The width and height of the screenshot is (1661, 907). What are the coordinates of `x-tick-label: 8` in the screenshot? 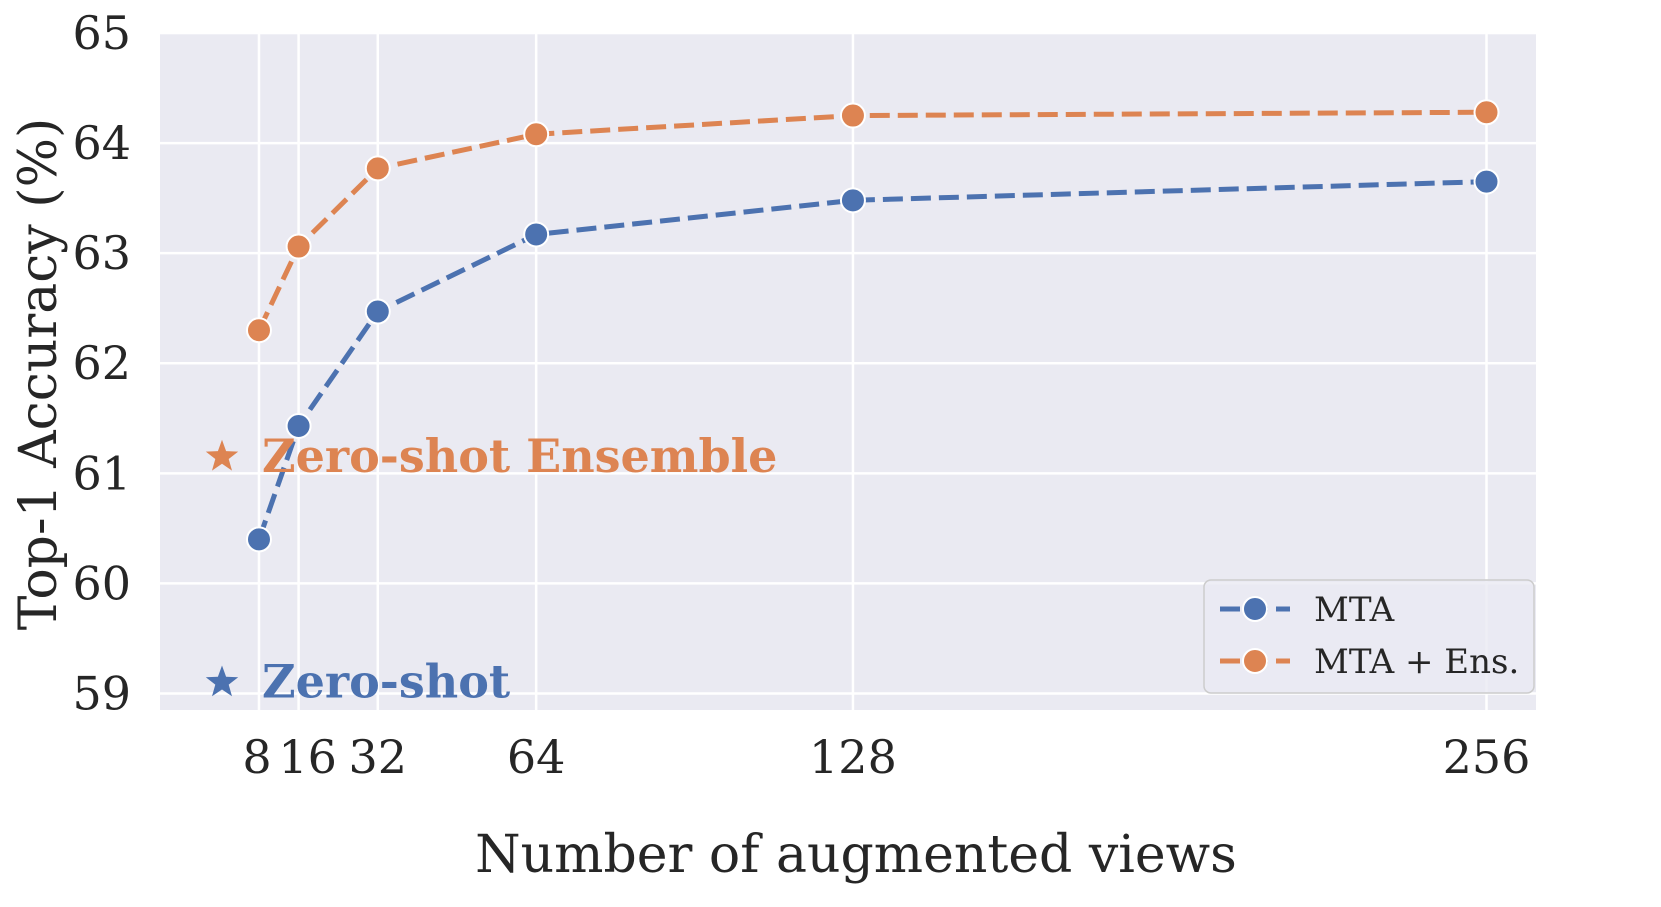 It's located at (256, 757).